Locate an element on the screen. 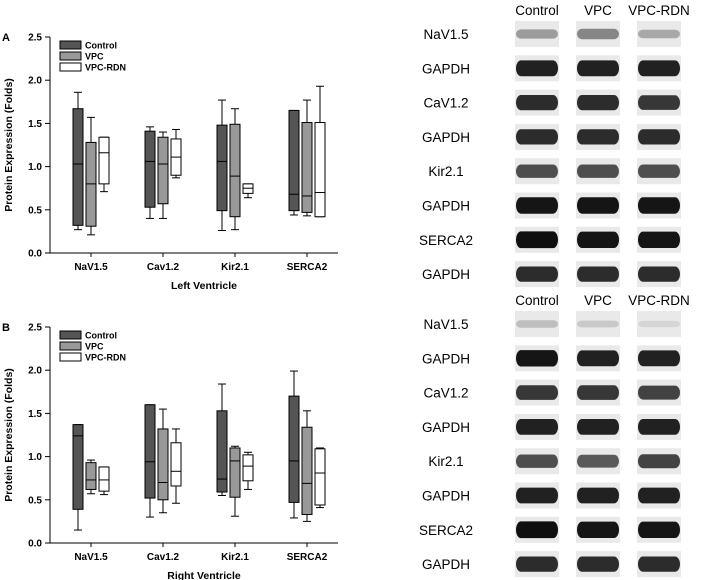 The image size is (709, 580). blot-b-column-header: Control is located at coordinates (537, 300).